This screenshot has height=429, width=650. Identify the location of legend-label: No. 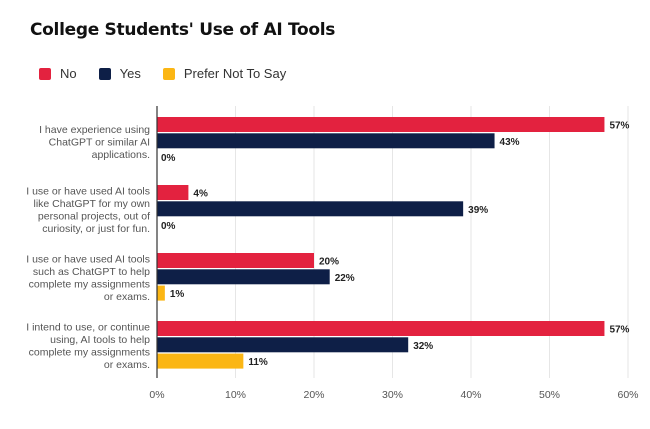
(68, 73).